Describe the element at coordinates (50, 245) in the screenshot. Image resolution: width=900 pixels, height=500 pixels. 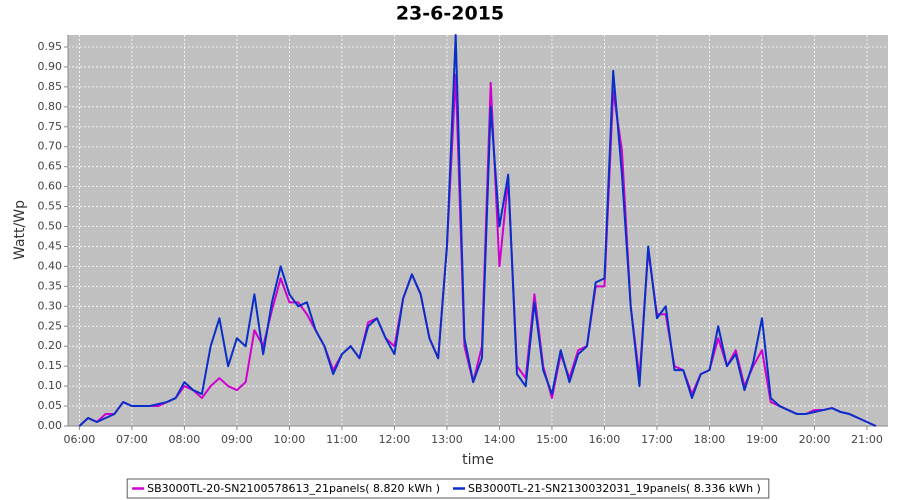
I see `y-tick-label: 0.45` at that location.